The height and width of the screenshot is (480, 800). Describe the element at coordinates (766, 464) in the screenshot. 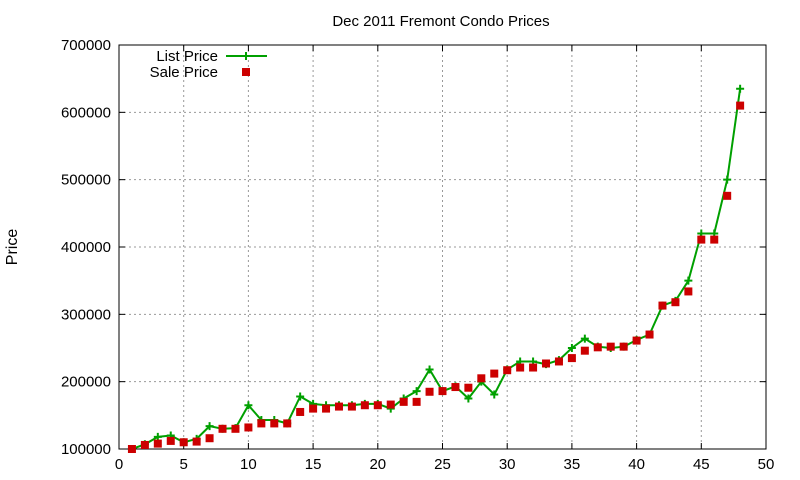

I see `x-tick-label: 50` at that location.